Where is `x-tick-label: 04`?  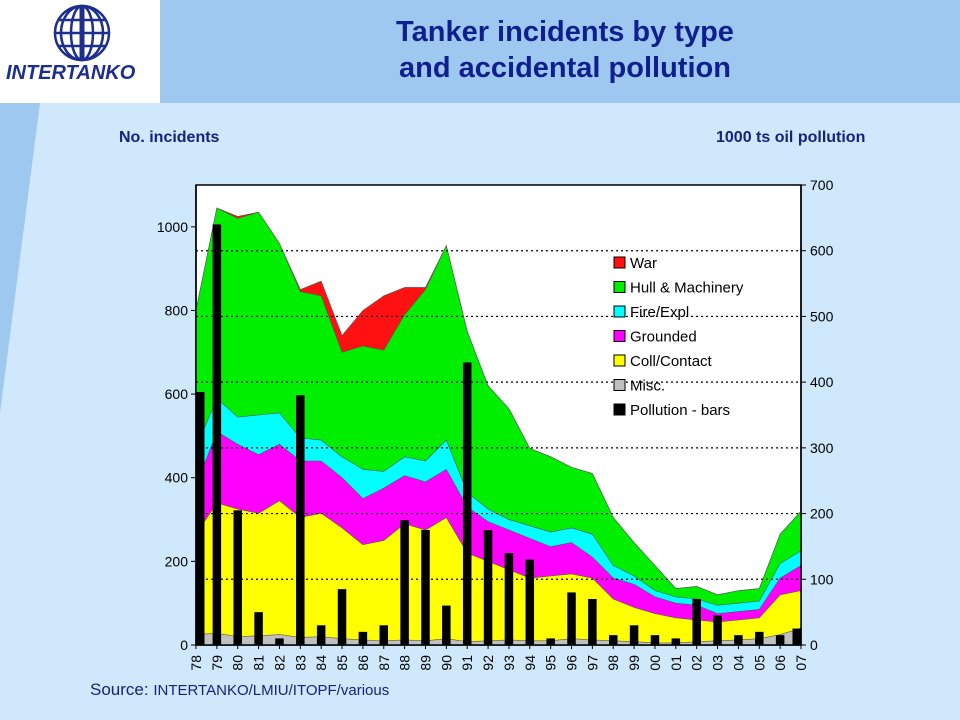
x-tick-label: 04 is located at coordinates (738, 663).